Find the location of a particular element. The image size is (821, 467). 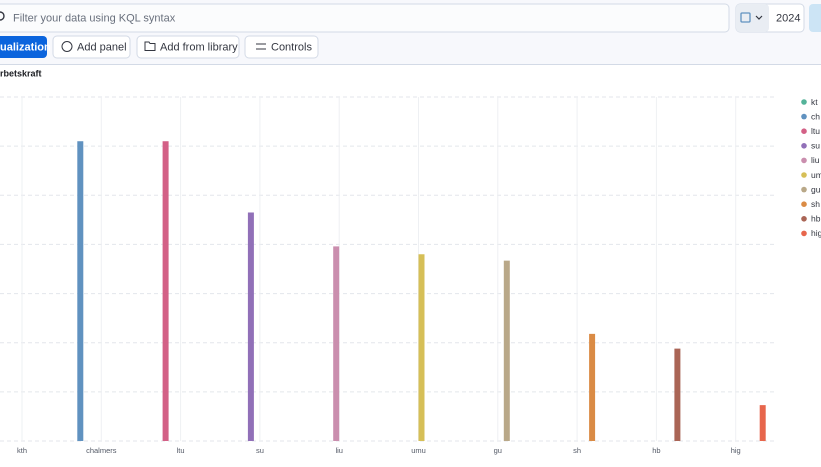

x-tick-label: hb is located at coordinates (656, 450).